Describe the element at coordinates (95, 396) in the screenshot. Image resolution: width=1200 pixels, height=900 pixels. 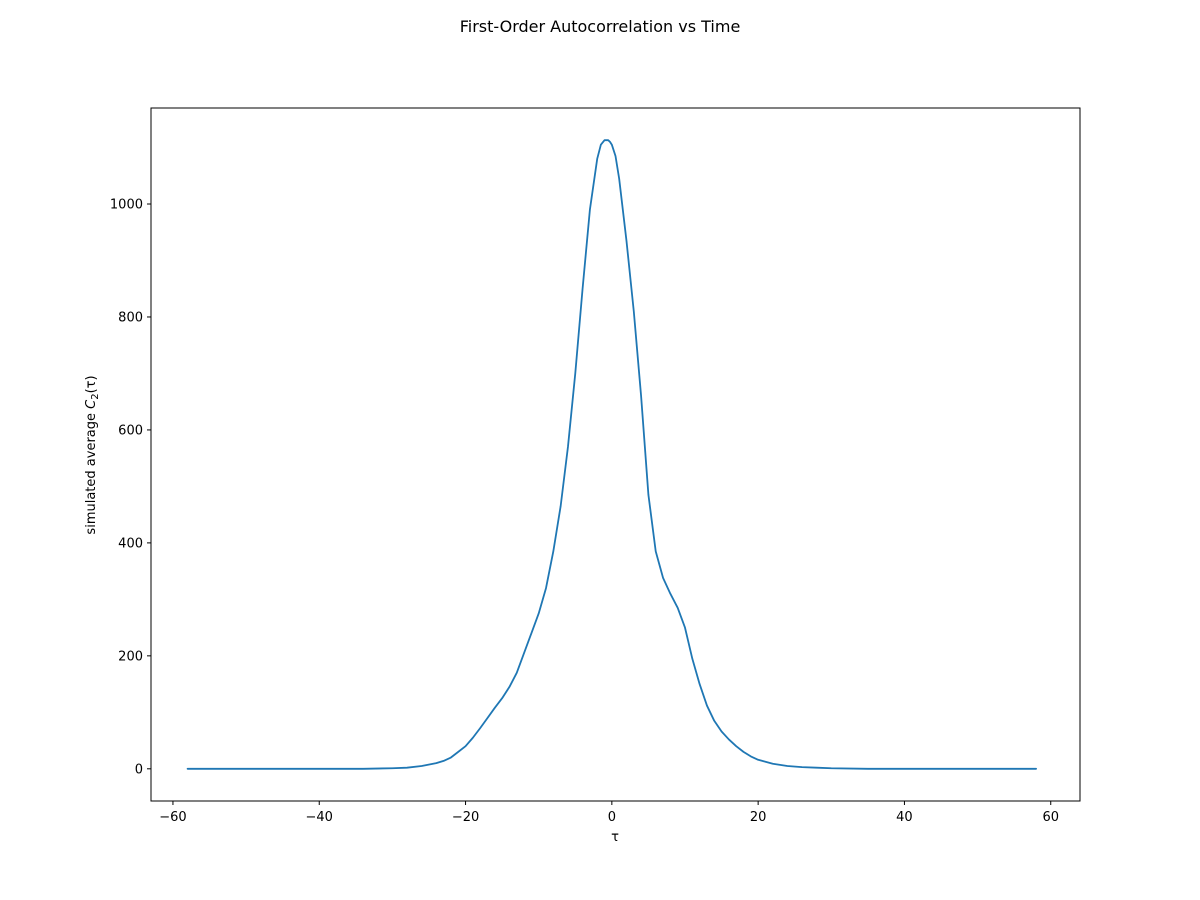
I see `y-axis-label-subscript: 2` at that location.